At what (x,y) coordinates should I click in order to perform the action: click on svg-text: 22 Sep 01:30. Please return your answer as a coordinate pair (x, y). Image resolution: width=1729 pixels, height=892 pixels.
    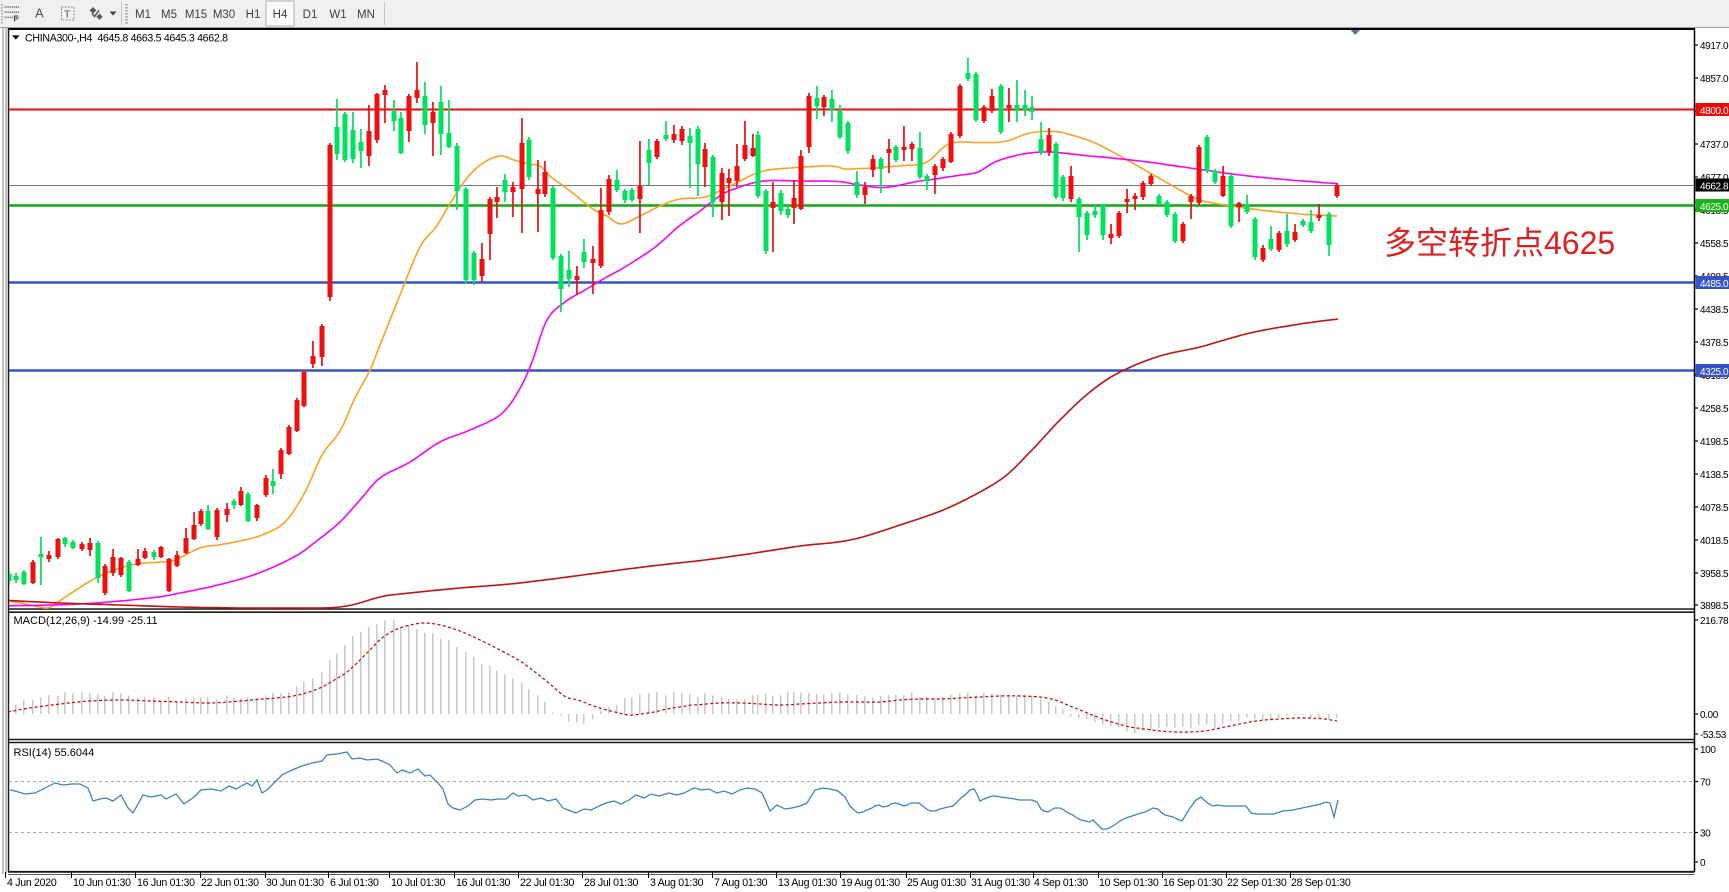
    Looking at the image, I should click on (1257, 883).